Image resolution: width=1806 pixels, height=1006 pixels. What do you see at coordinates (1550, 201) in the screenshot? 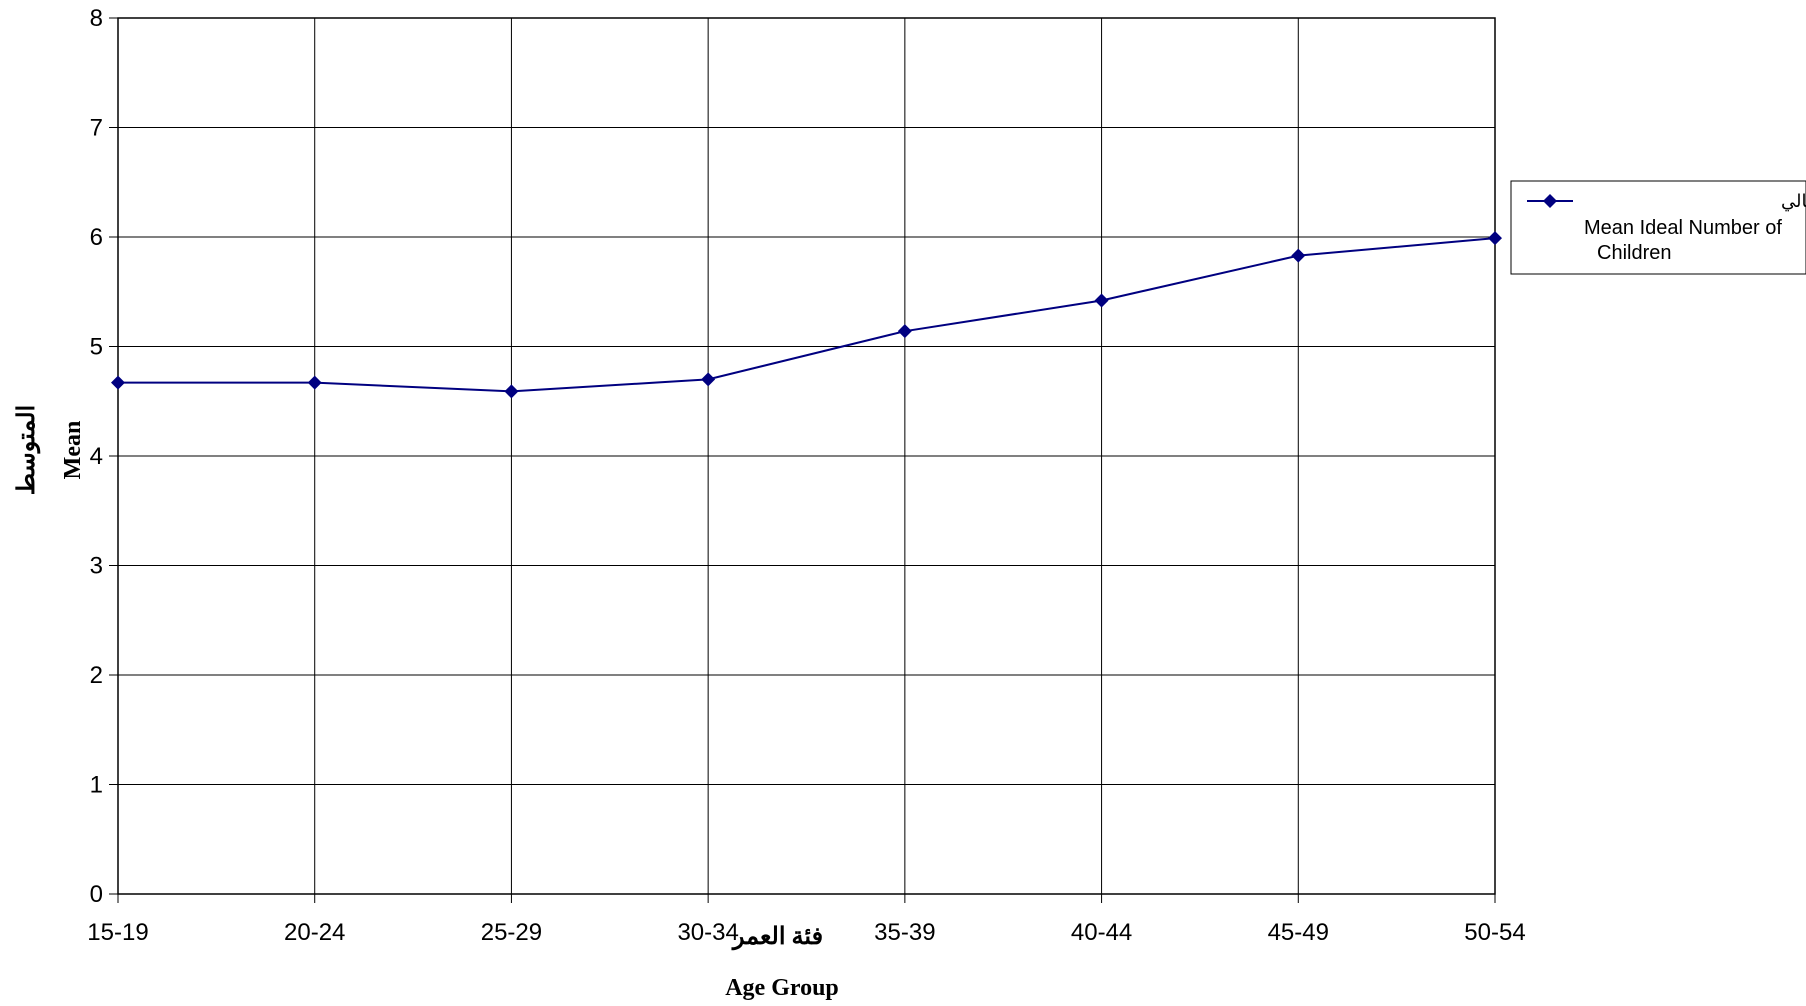
I see `legend-marker-icon` at bounding box center [1550, 201].